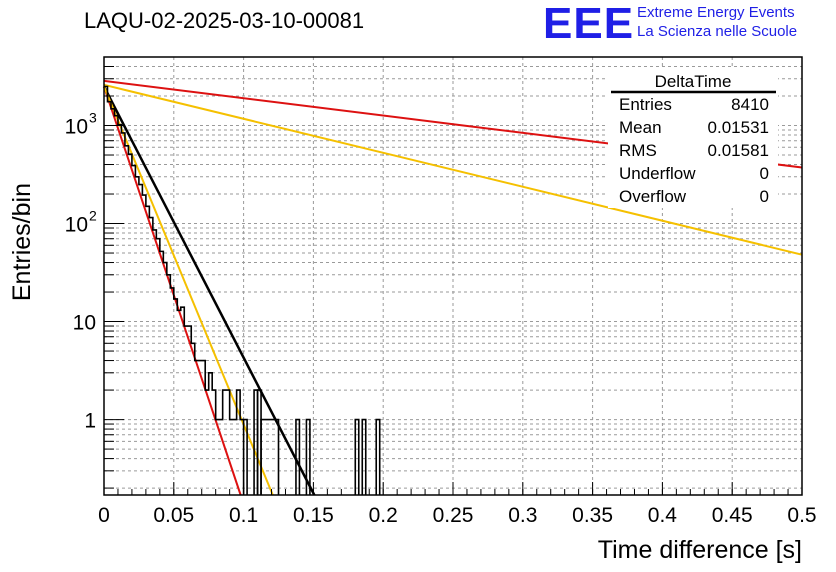 The height and width of the screenshot is (572, 836). What do you see at coordinates (645, 104) in the screenshot?
I see `stats-label: Entries` at bounding box center [645, 104].